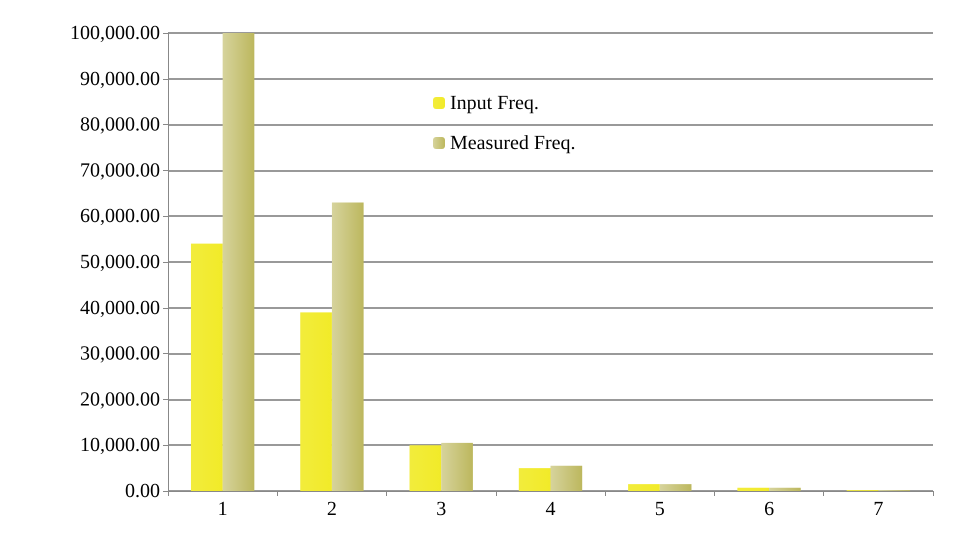 The height and width of the screenshot is (549, 971). Describe the element at coordinates (331, 509) in the screenshot. I see `x-tick-label: 2` at that location.